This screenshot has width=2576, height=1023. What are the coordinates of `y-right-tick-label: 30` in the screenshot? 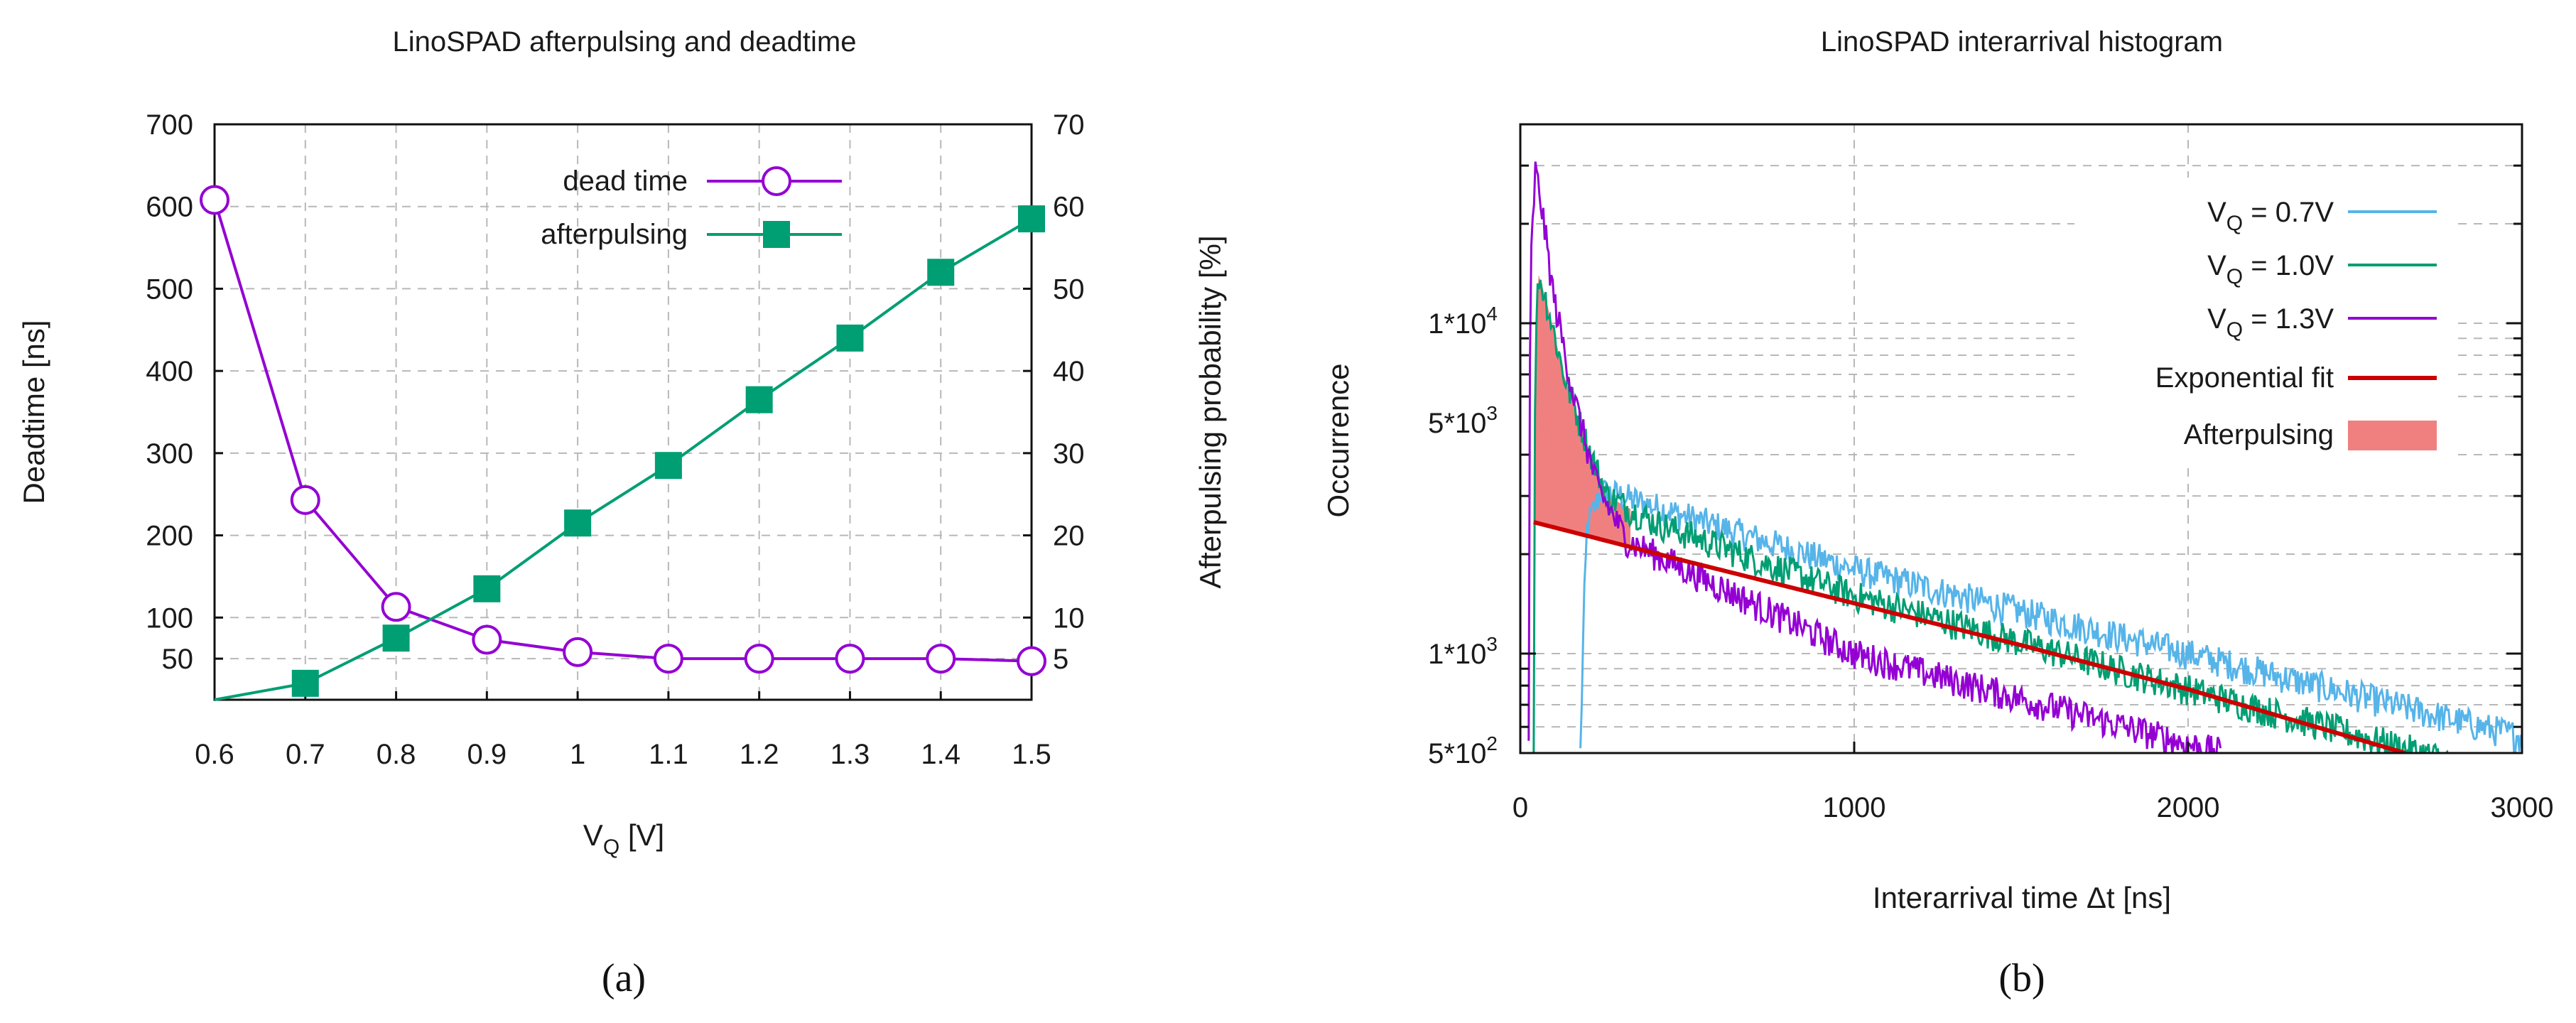 It's located at (1069, 454).